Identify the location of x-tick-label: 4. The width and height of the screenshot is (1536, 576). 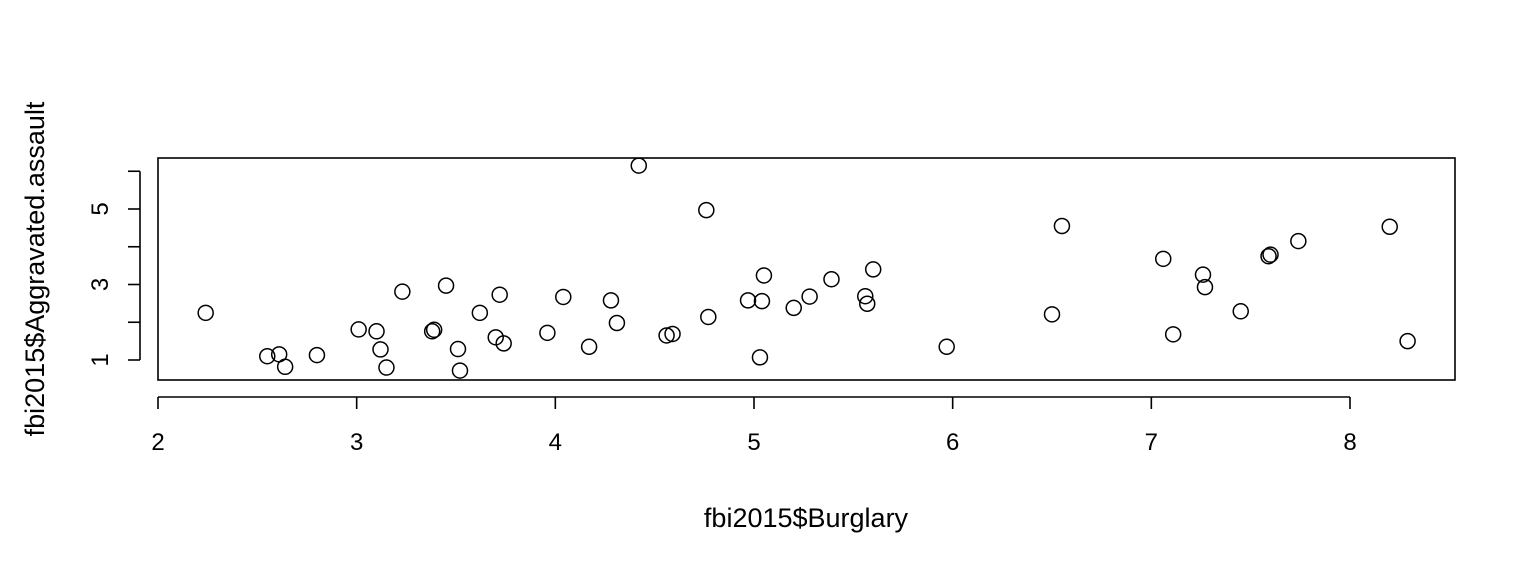
(555, 442).